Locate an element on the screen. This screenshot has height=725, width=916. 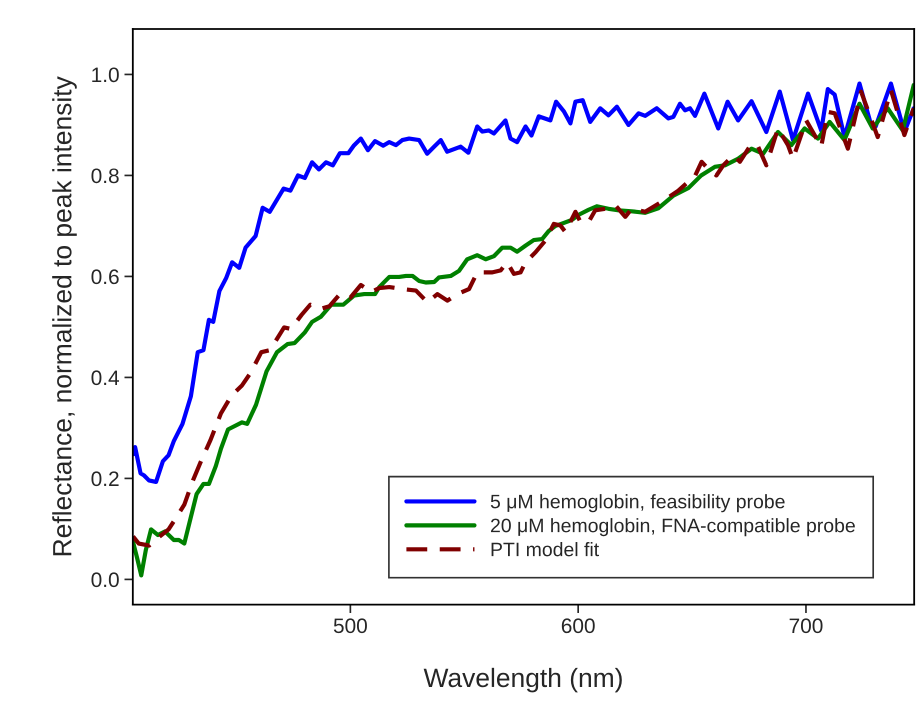
x-tick-label: 600 is located at coordinates (578, 626).